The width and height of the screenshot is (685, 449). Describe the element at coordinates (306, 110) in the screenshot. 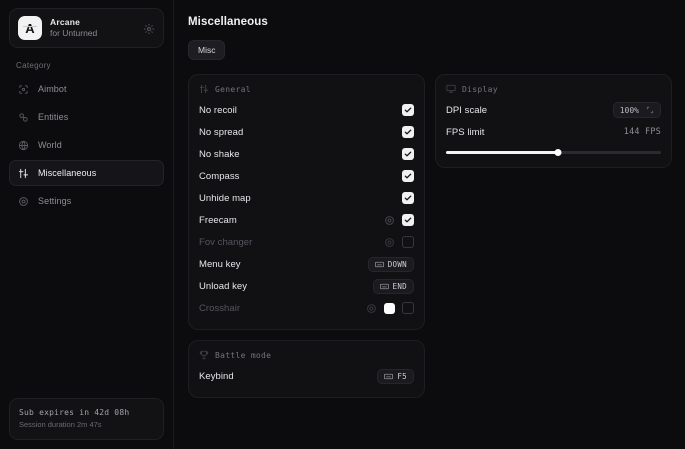

I see `row-no-recoil: No recoil` at that location.